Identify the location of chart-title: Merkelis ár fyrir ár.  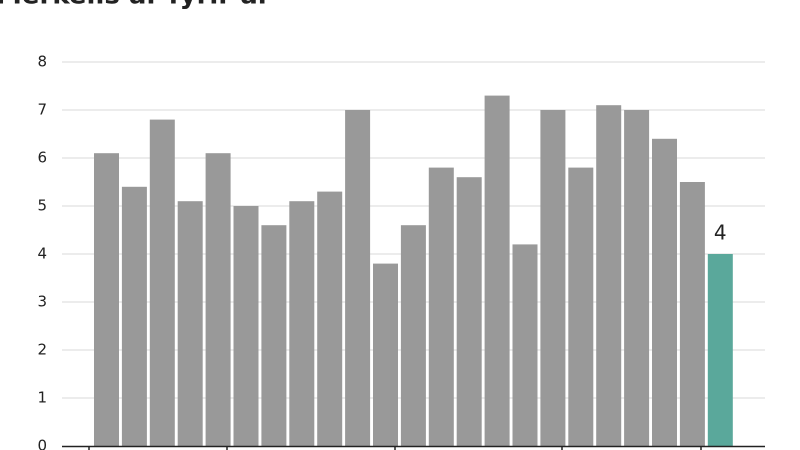
(135, 5).